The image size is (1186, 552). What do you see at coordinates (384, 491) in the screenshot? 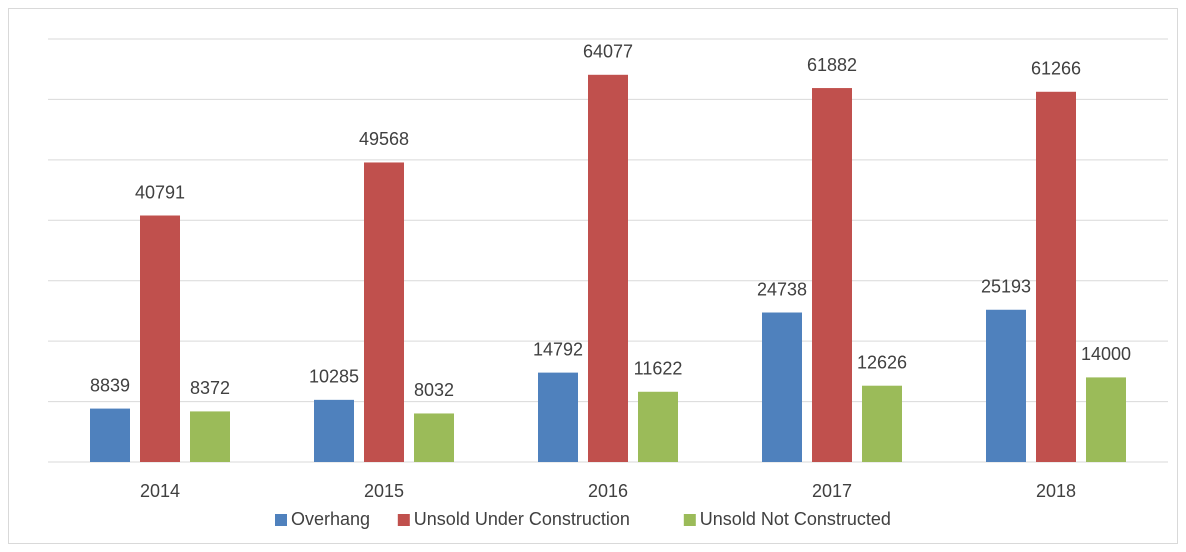
I see `x-tick-label: 2015` at bounding box center [384, 491].